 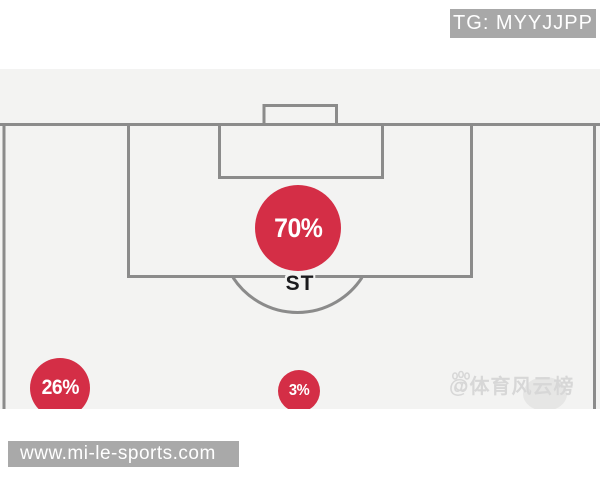 I want to click on position-label-st: ST, so click(x=300, y=283).